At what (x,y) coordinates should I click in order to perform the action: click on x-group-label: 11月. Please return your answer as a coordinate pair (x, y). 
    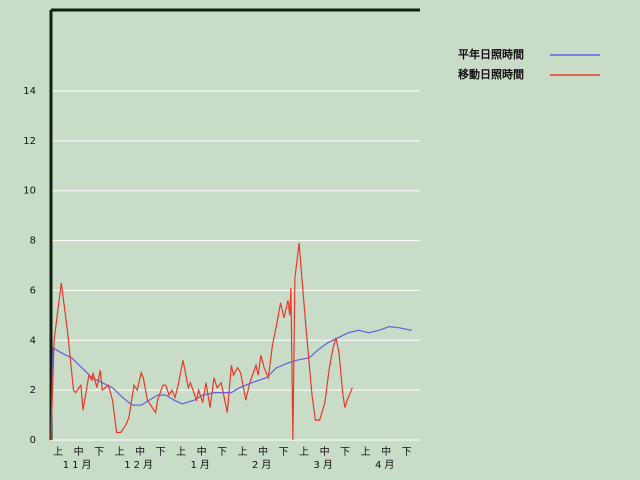
    Looking at the image, I should click on (79, 465).